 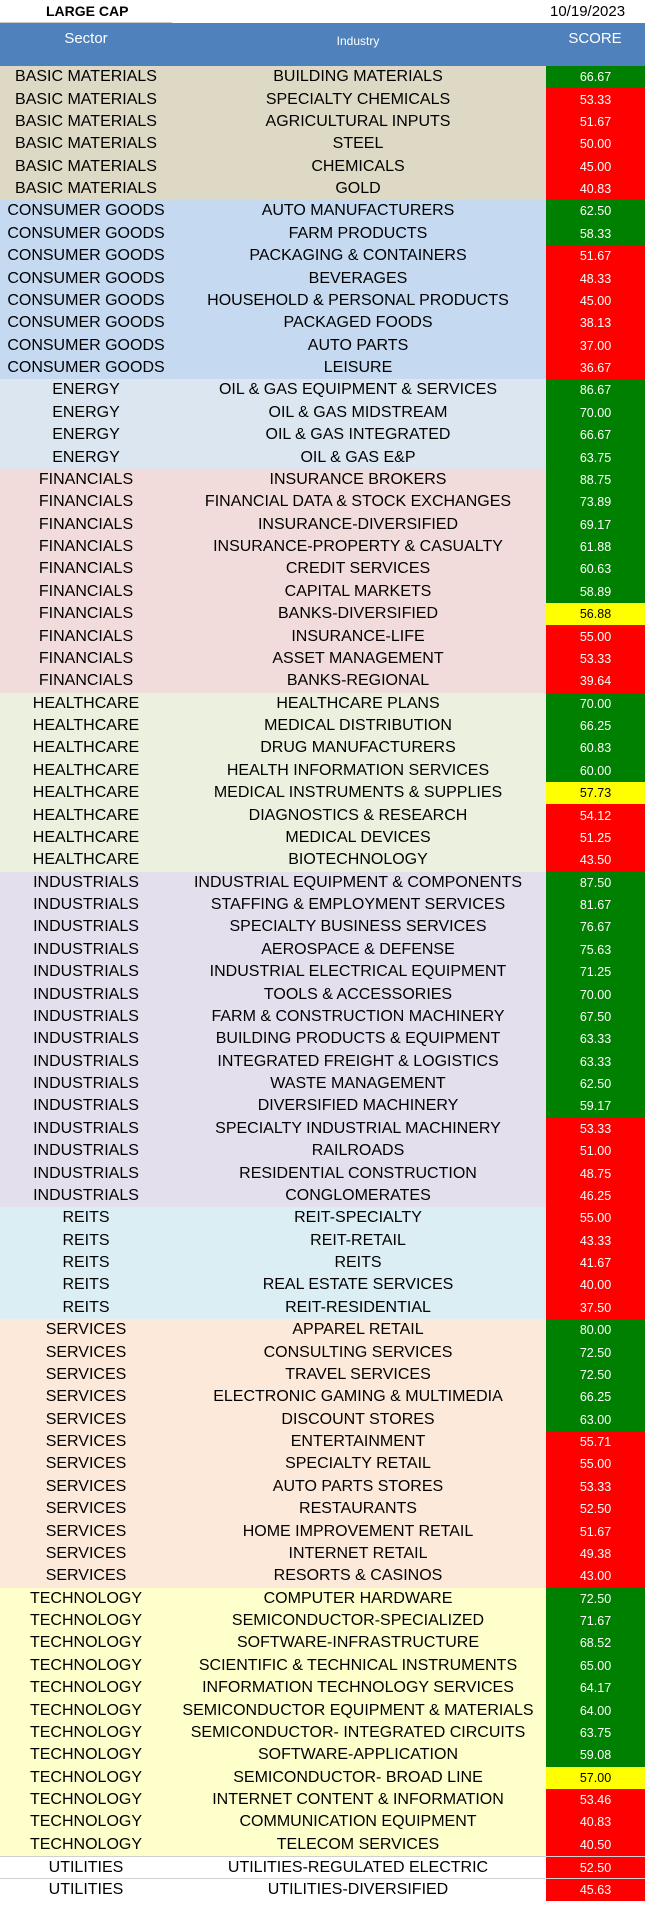 I want to click on score-cell: 68.52, so click(x=595, y=1643).